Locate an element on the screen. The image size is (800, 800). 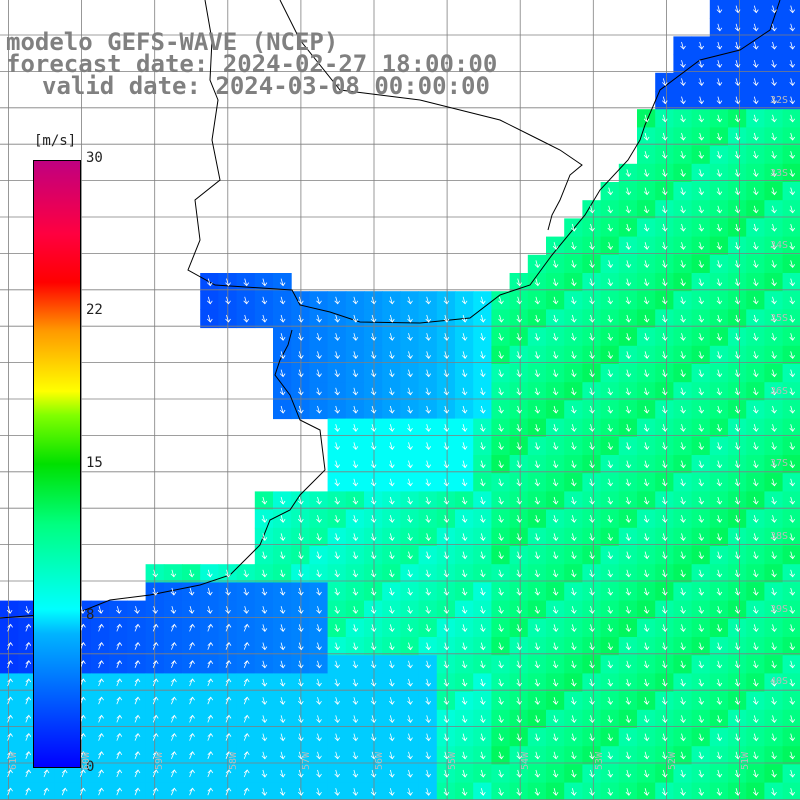
lon-label: 60W is located at coordinates (86, 760).